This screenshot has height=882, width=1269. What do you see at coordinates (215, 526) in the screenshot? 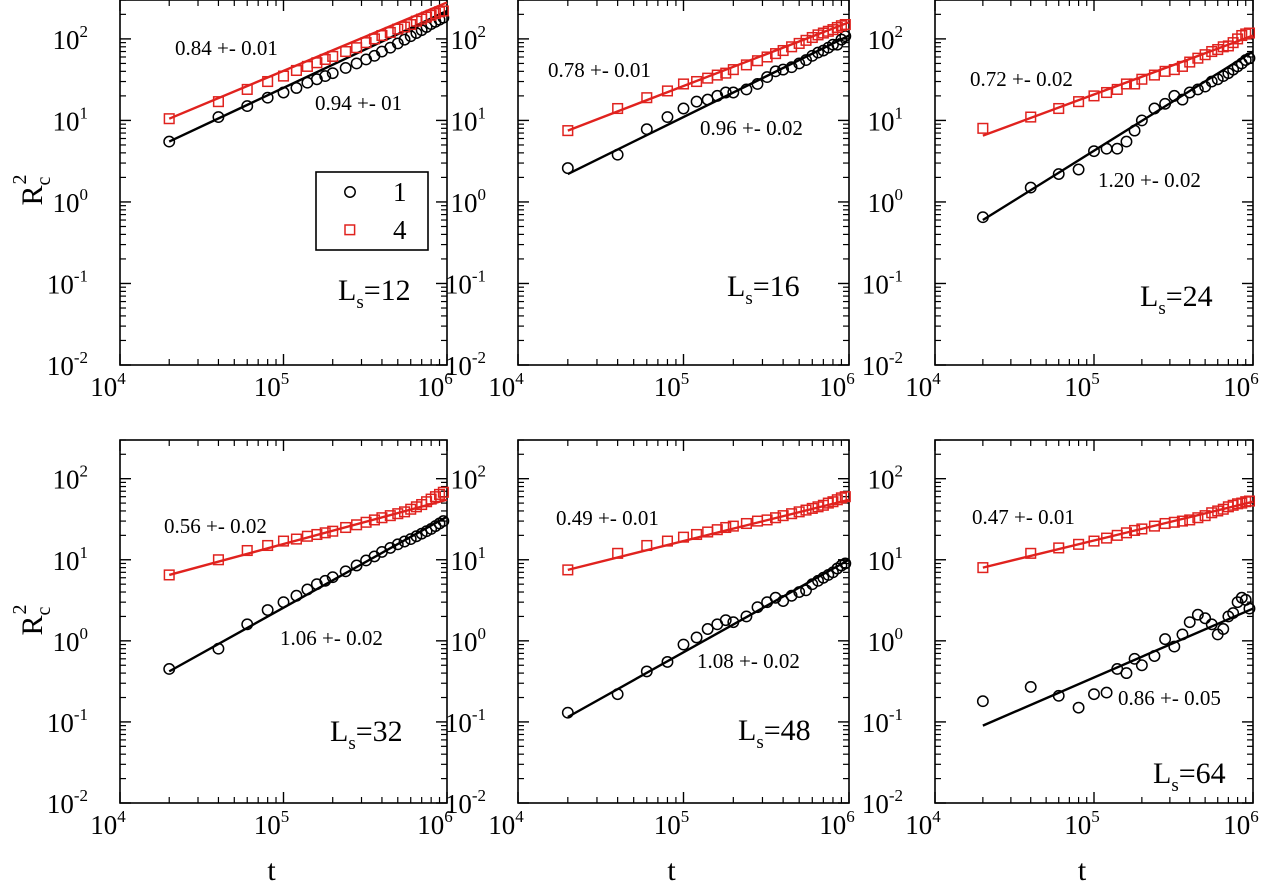
I see `slope-label-series4: 0.56 +- 0.02` at bounding box center [215, 526].